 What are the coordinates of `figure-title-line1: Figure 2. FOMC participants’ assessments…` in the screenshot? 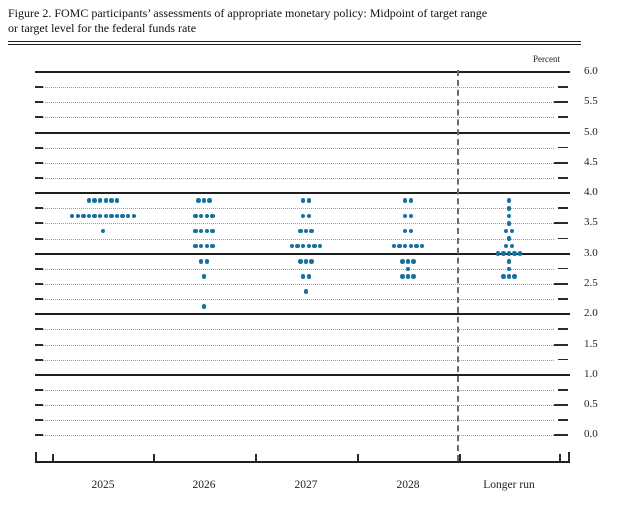 It's located at (248, 13).